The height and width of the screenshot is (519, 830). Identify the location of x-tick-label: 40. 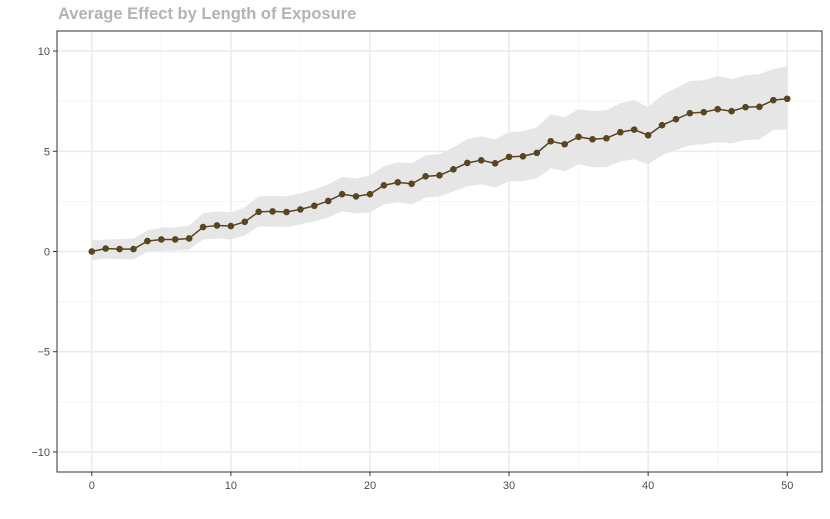
(648, 486).